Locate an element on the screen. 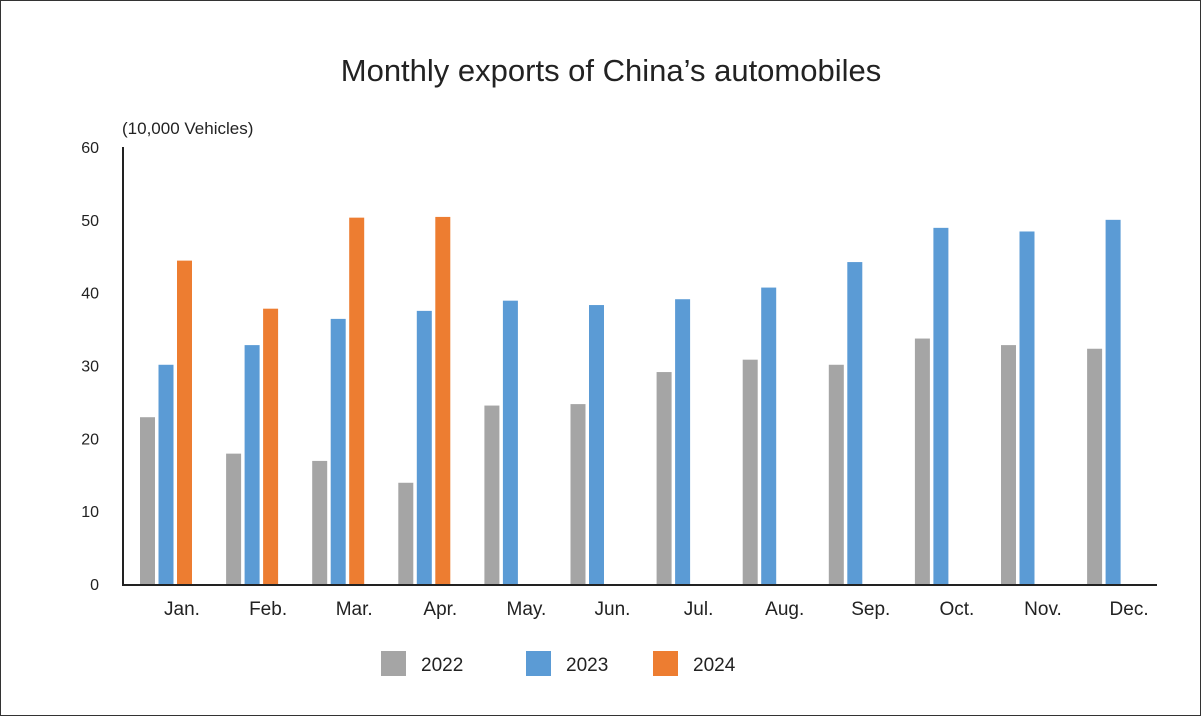 The width and height of the screenshot is (1201, 716). bar-2022-jan is located at coordinates (147, 500).